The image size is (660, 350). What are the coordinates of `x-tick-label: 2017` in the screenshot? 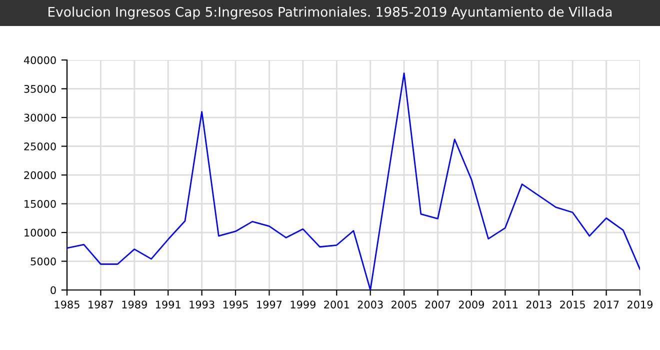 It's located at (606, 304).